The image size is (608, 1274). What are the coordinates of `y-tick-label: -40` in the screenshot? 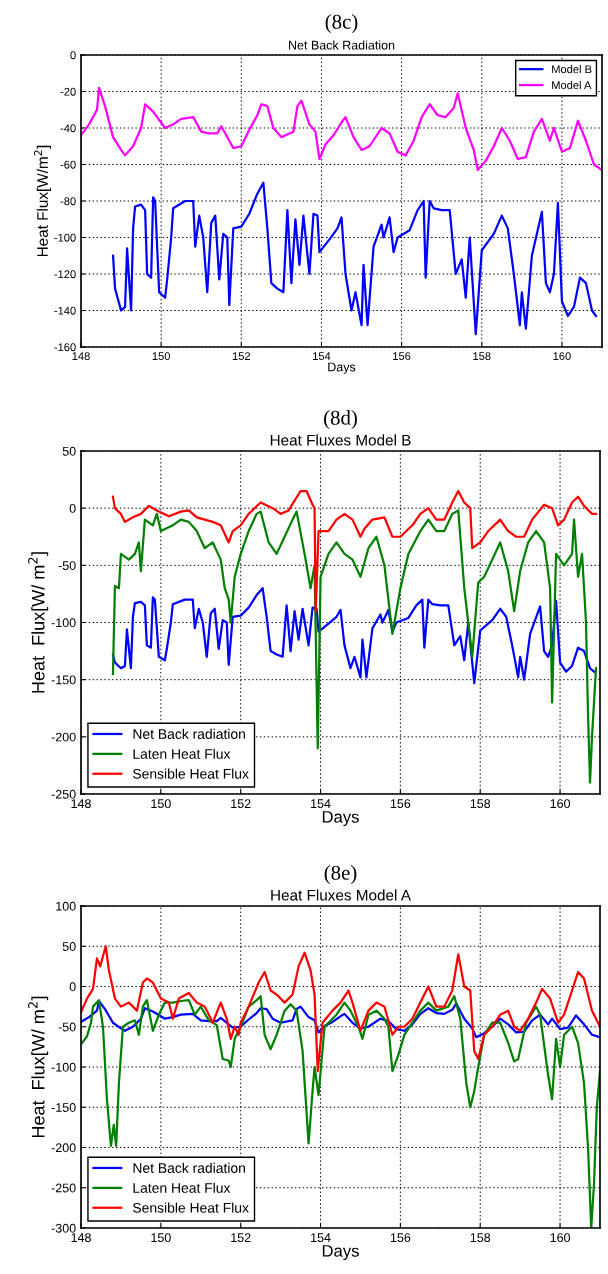 It's located at (68, 128).